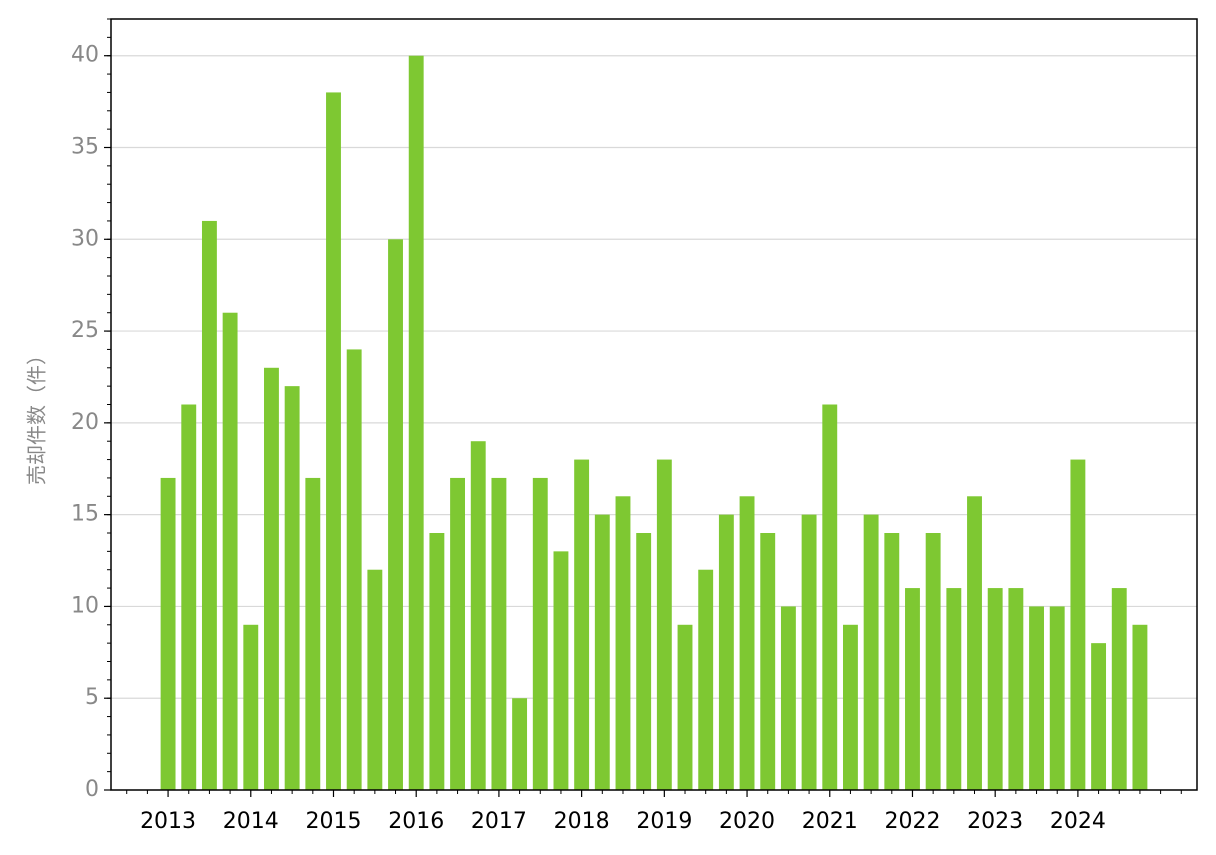 This screenshot has height=855, width=1216. Describe the element at coordinates (37, 415) in the screenshot. I see `y-axis-label: 売却件数（件）` at that location.